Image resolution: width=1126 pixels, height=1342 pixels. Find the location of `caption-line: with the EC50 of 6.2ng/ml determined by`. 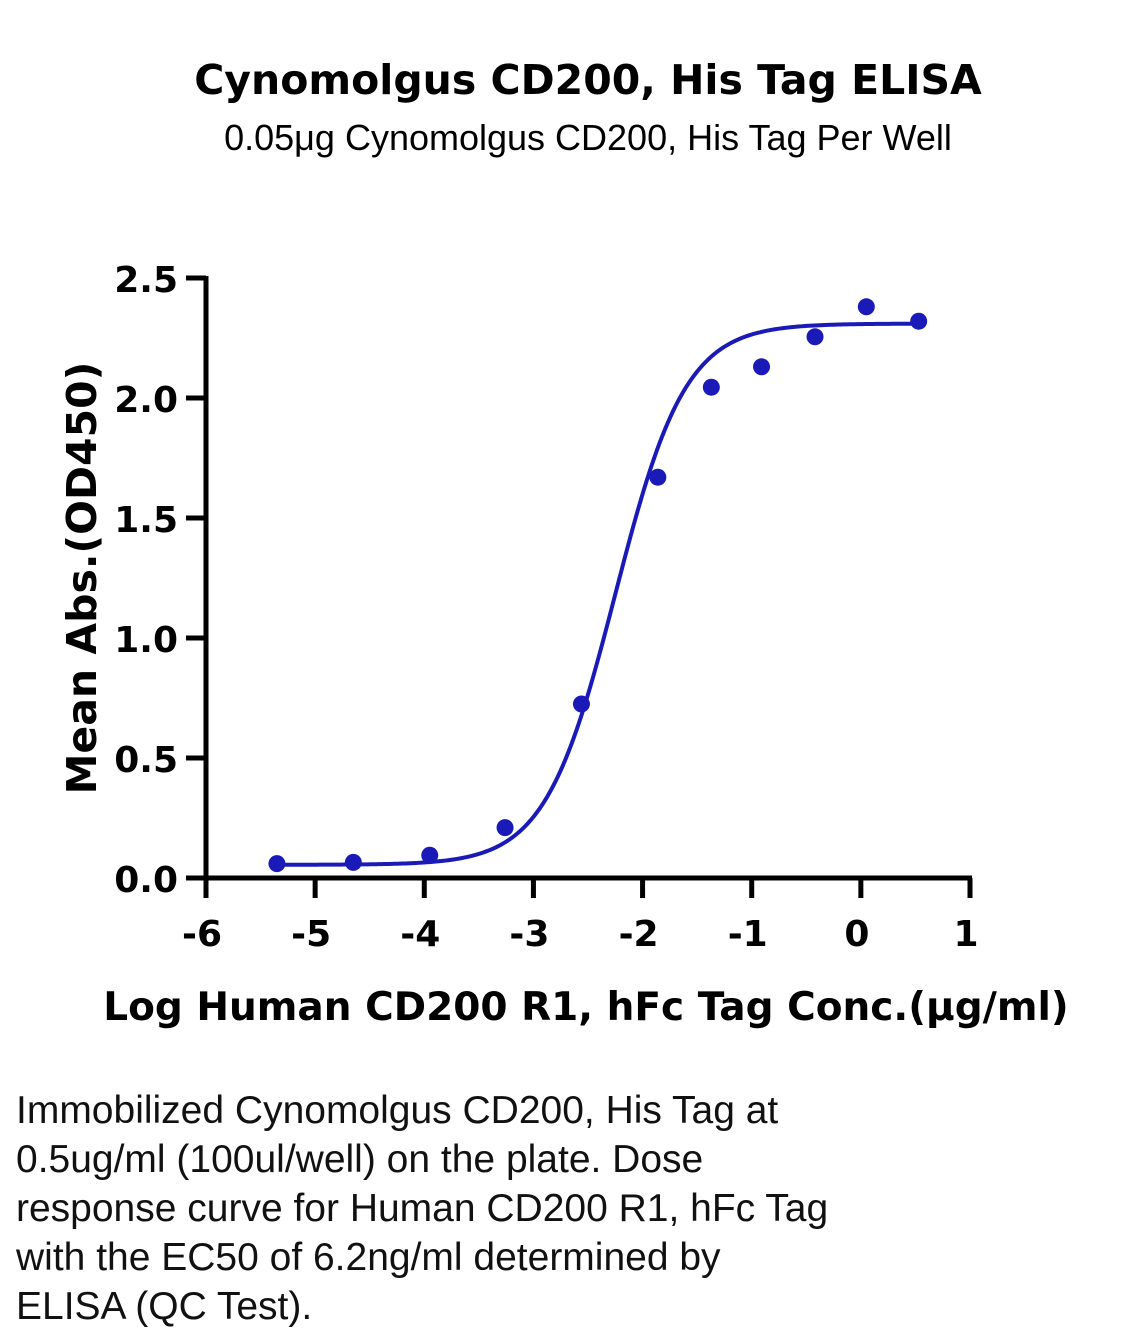

caption-line: with the EC50 of 6.2ng/ml determined by is located at coordinates (368, 1257).